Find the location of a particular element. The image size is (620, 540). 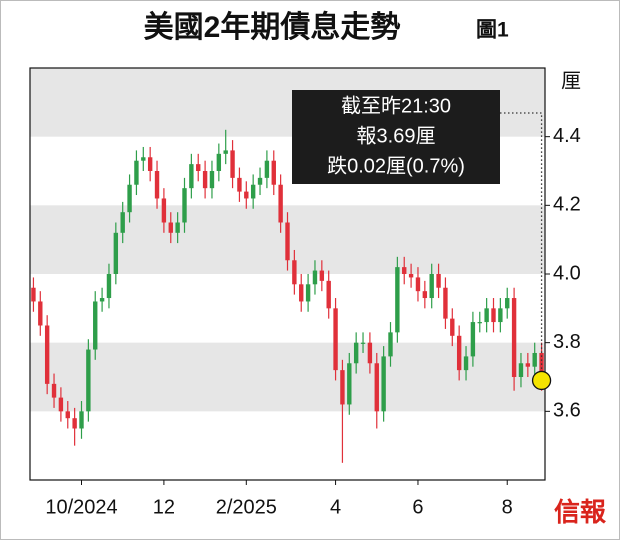

annotation-box is located at coordinates (396, 137).